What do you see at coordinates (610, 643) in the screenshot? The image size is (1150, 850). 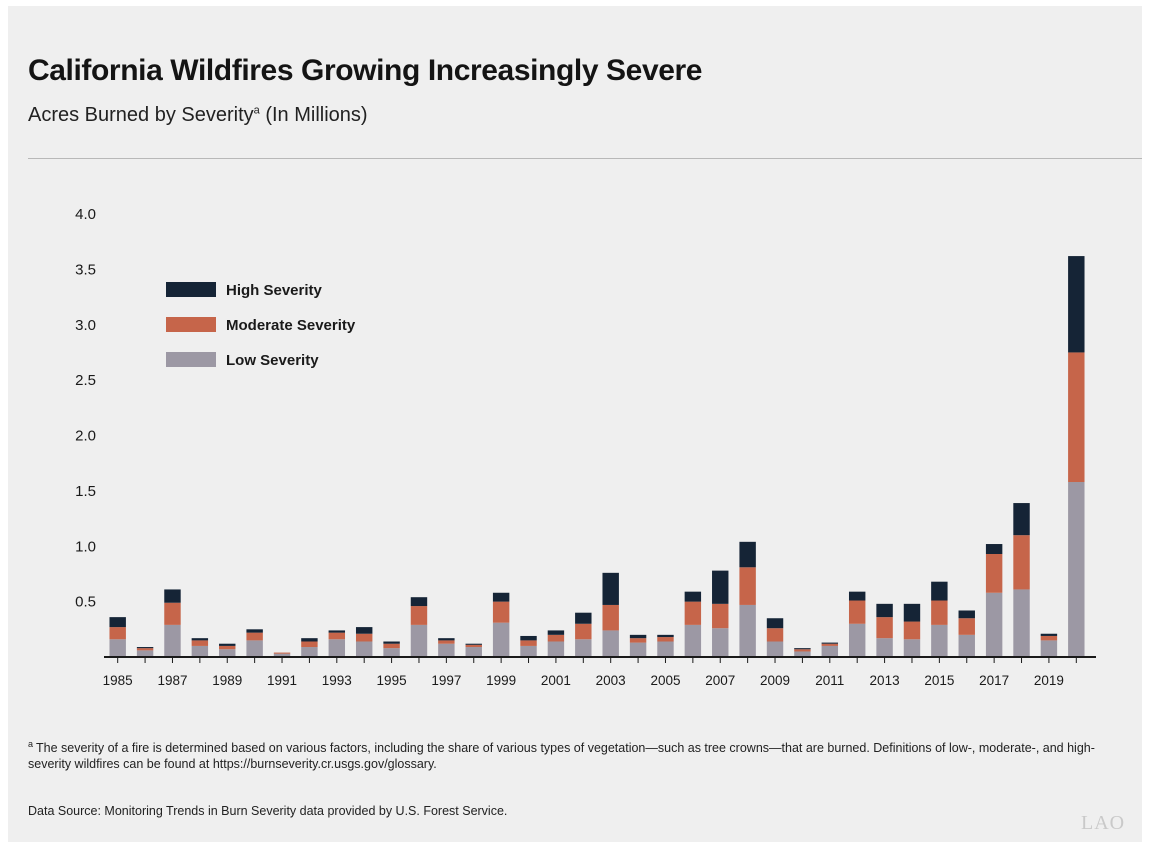 I see `low-severitybar-2003` at bounding box center [610, 643].